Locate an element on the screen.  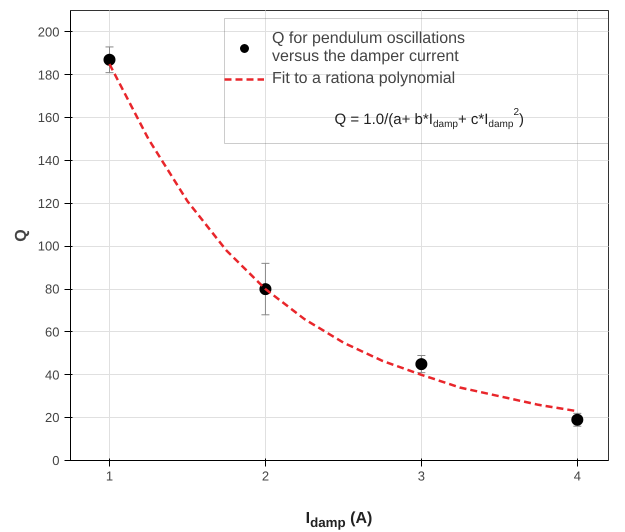
x-tick-label: 2 is located at coordinates (266, 476).